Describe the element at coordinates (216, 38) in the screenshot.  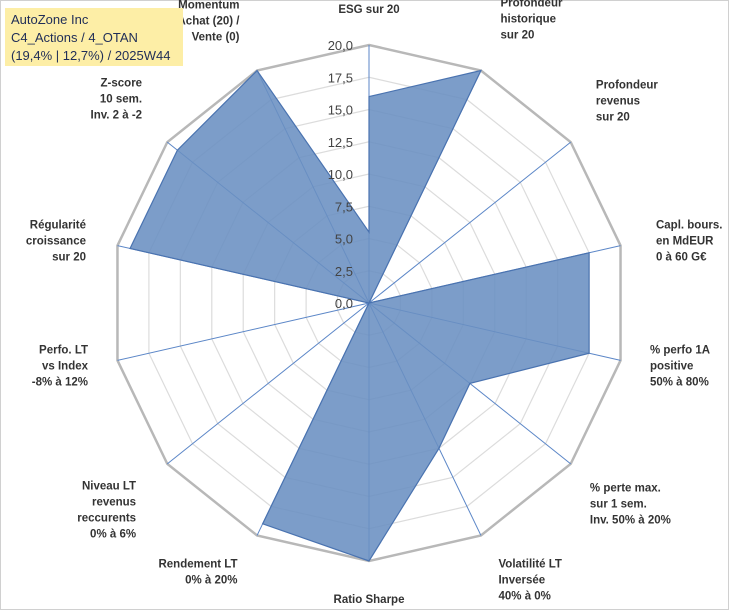
I see `axis-label-line: Vente (0)` at that location.